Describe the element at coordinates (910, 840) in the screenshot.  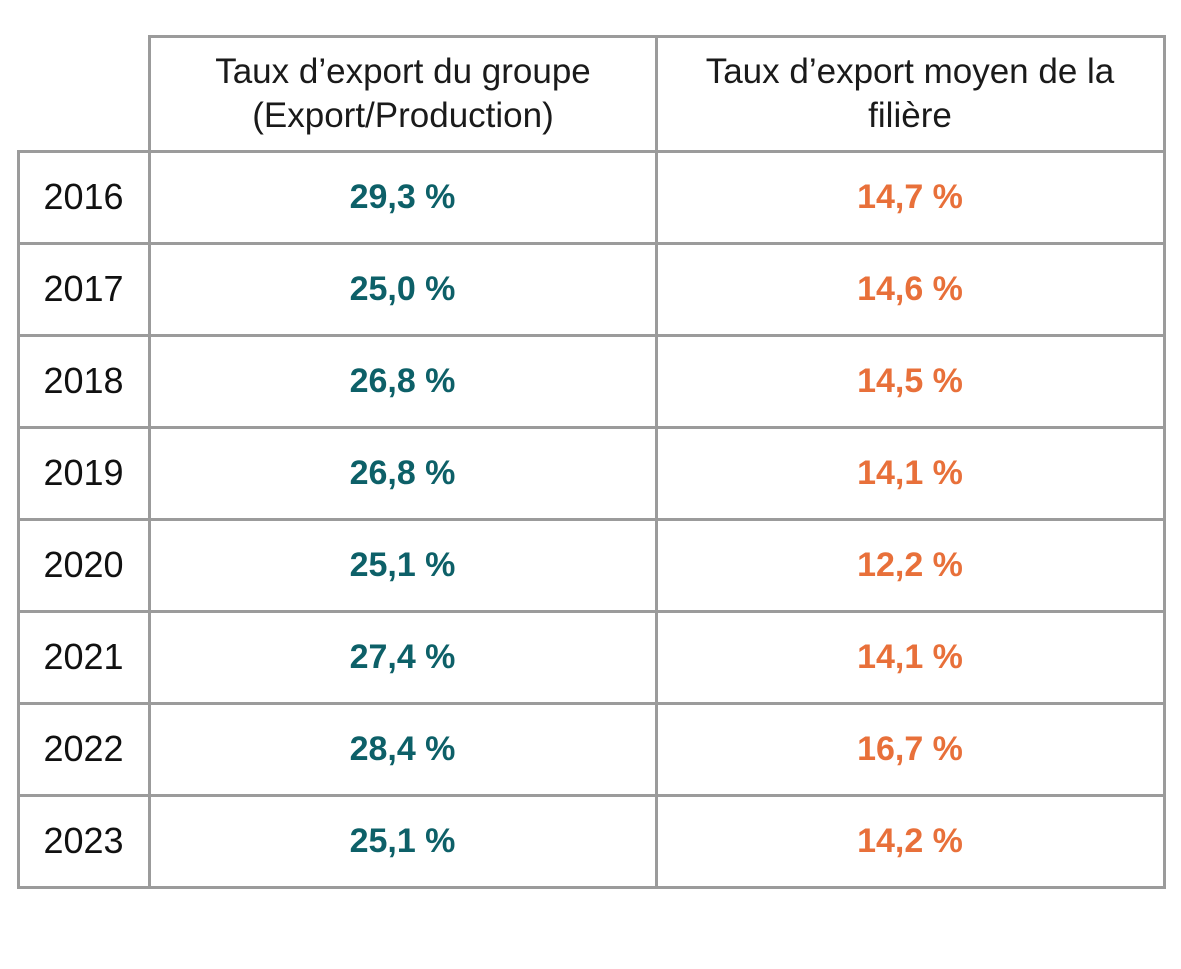
I see `sector-export-rate-value: 14,2 %` at that location.